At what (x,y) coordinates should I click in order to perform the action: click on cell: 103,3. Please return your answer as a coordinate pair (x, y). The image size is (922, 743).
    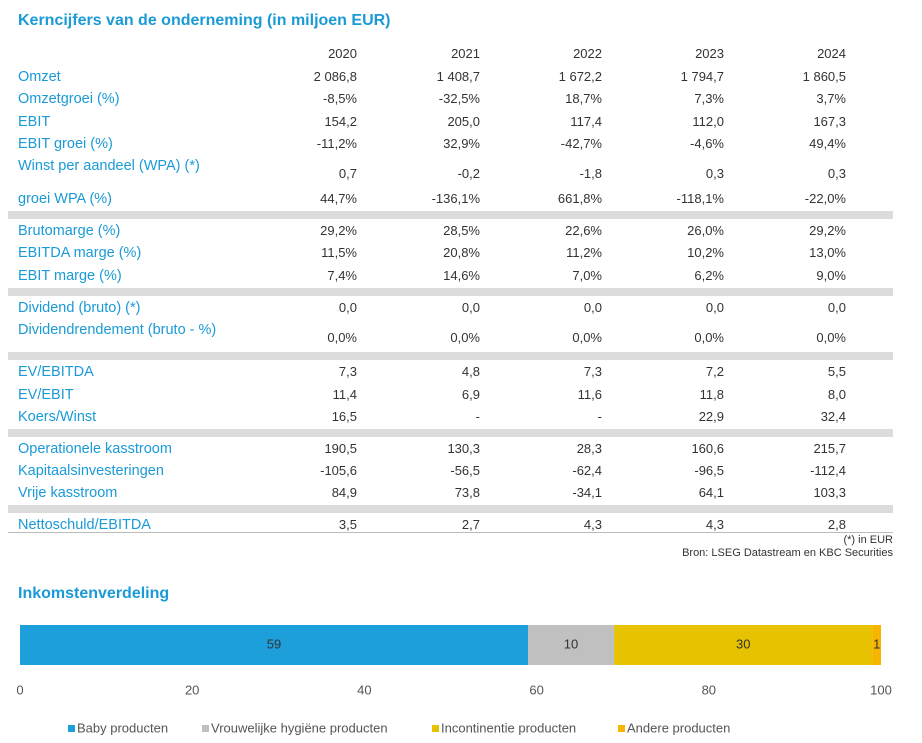
    Looking at the image, I should click on (829, 493).